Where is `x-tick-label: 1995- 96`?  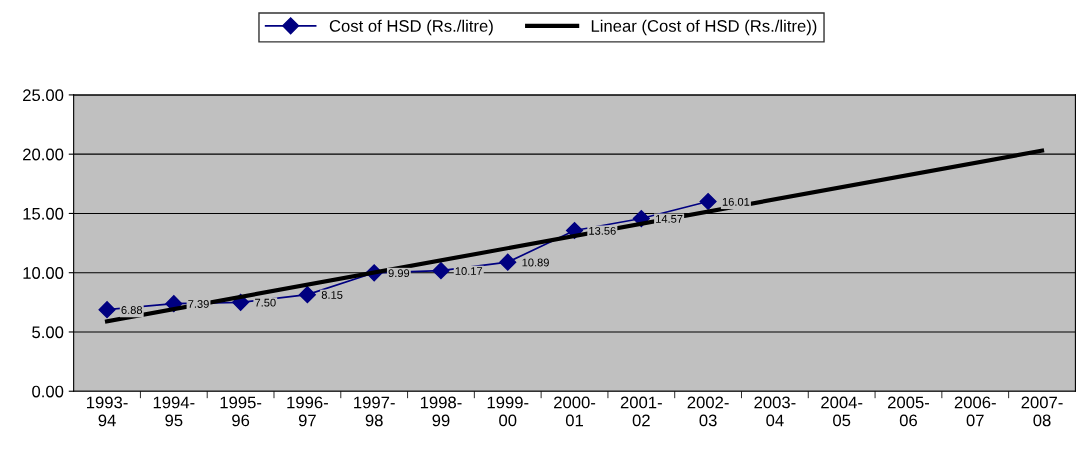 x-tick-label: 1995- 96 is located at coordinates (241, 411).